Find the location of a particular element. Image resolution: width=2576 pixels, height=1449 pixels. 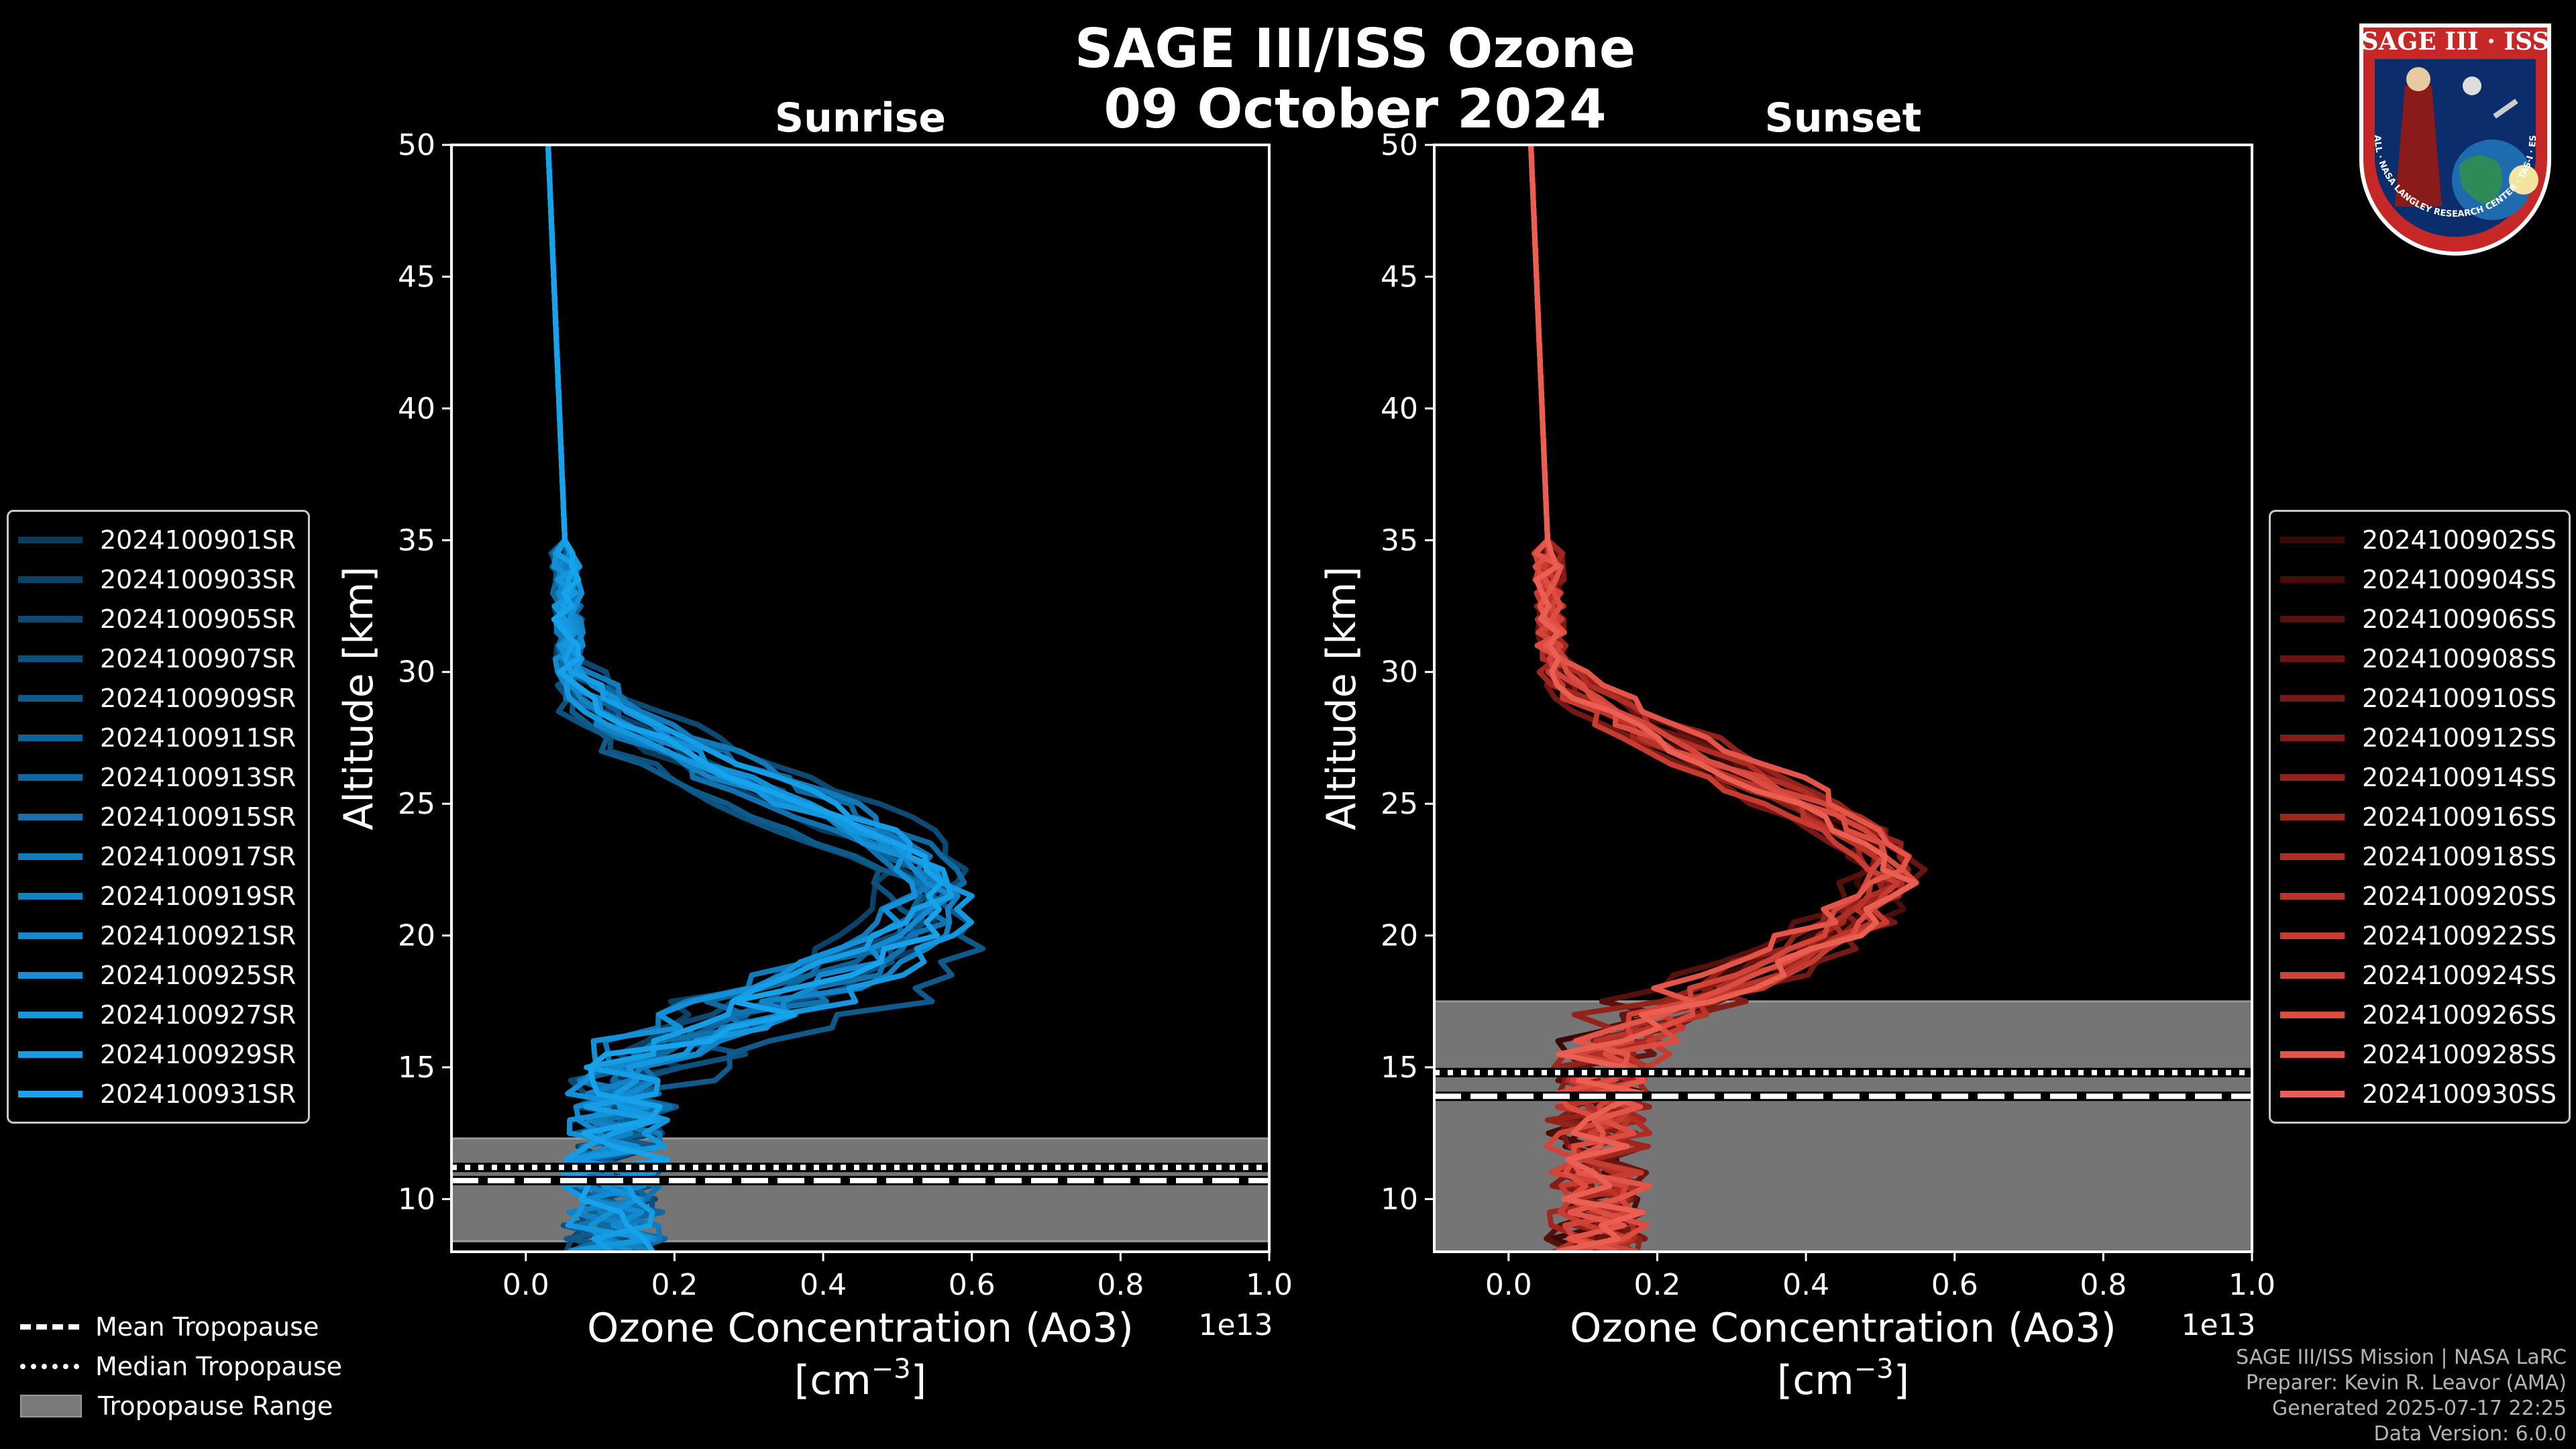

panel-title: Sunset is located at coordinates (1843, 118).